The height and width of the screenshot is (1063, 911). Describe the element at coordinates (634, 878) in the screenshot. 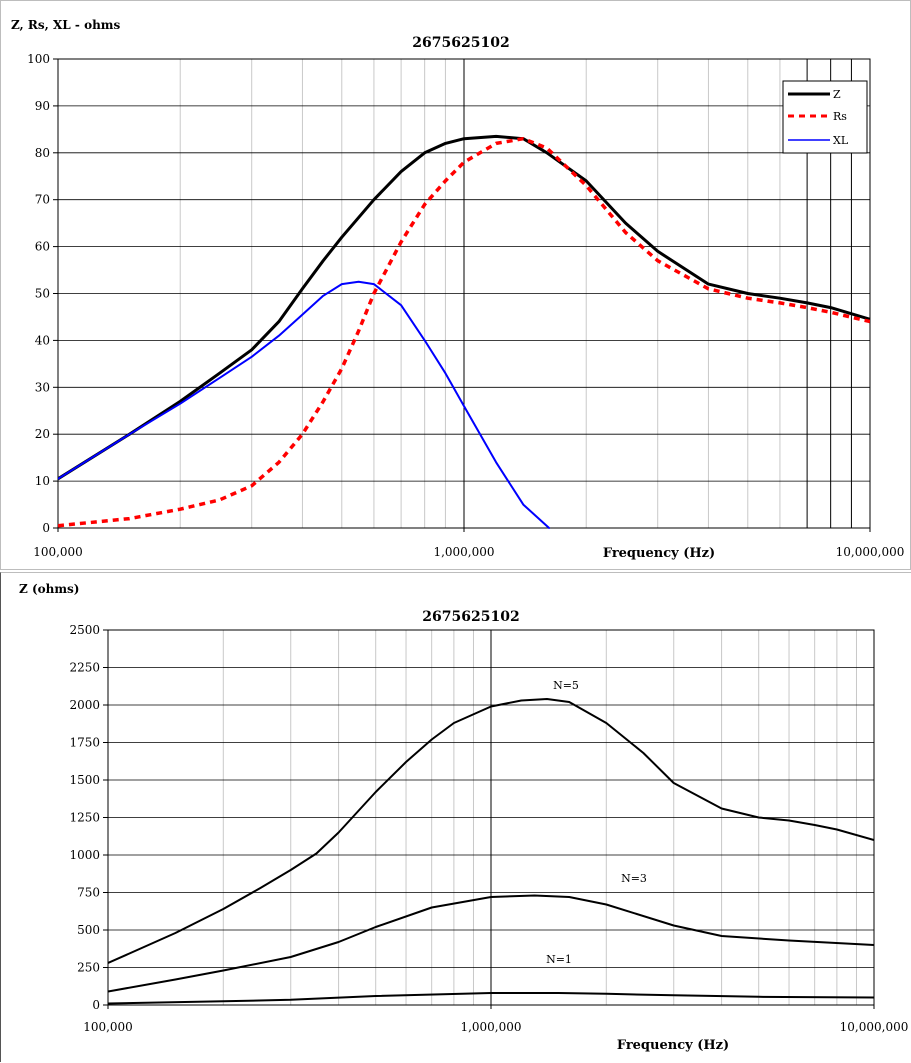

I see `series-label-n3: N=3` at that location.